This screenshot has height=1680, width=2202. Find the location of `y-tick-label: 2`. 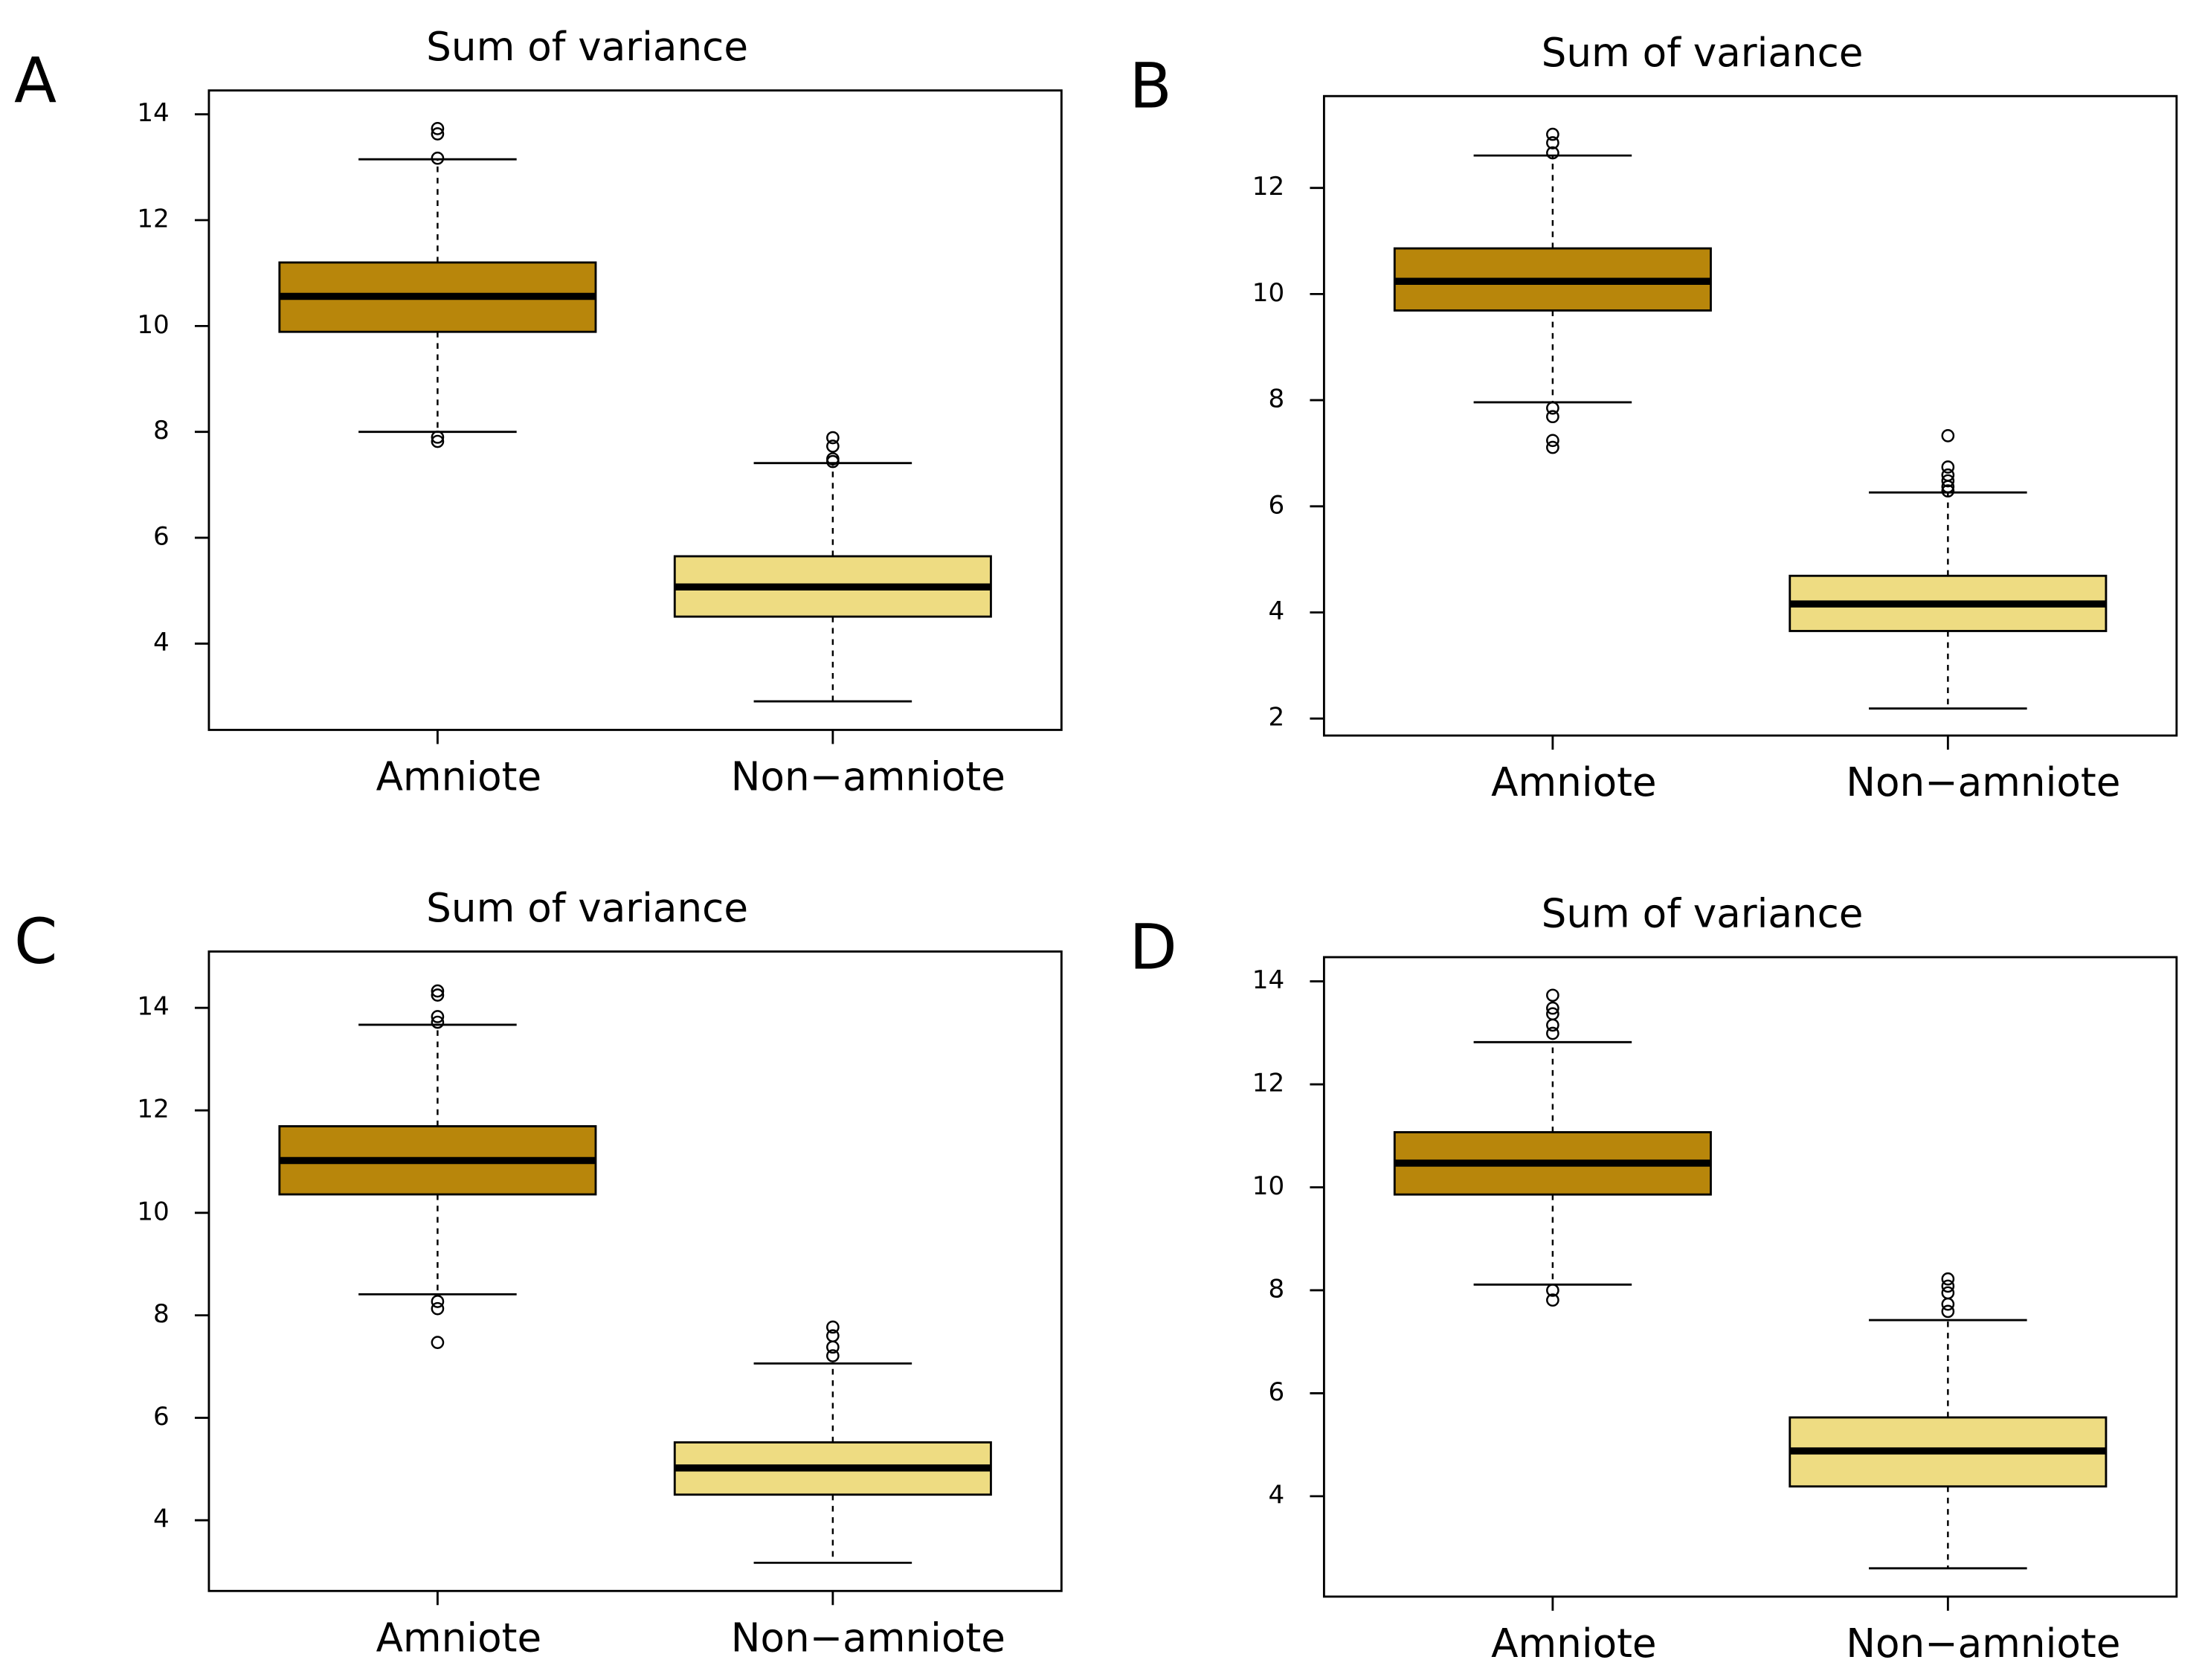

y-tick-label: 2 is located at coordinates (1277, 718).